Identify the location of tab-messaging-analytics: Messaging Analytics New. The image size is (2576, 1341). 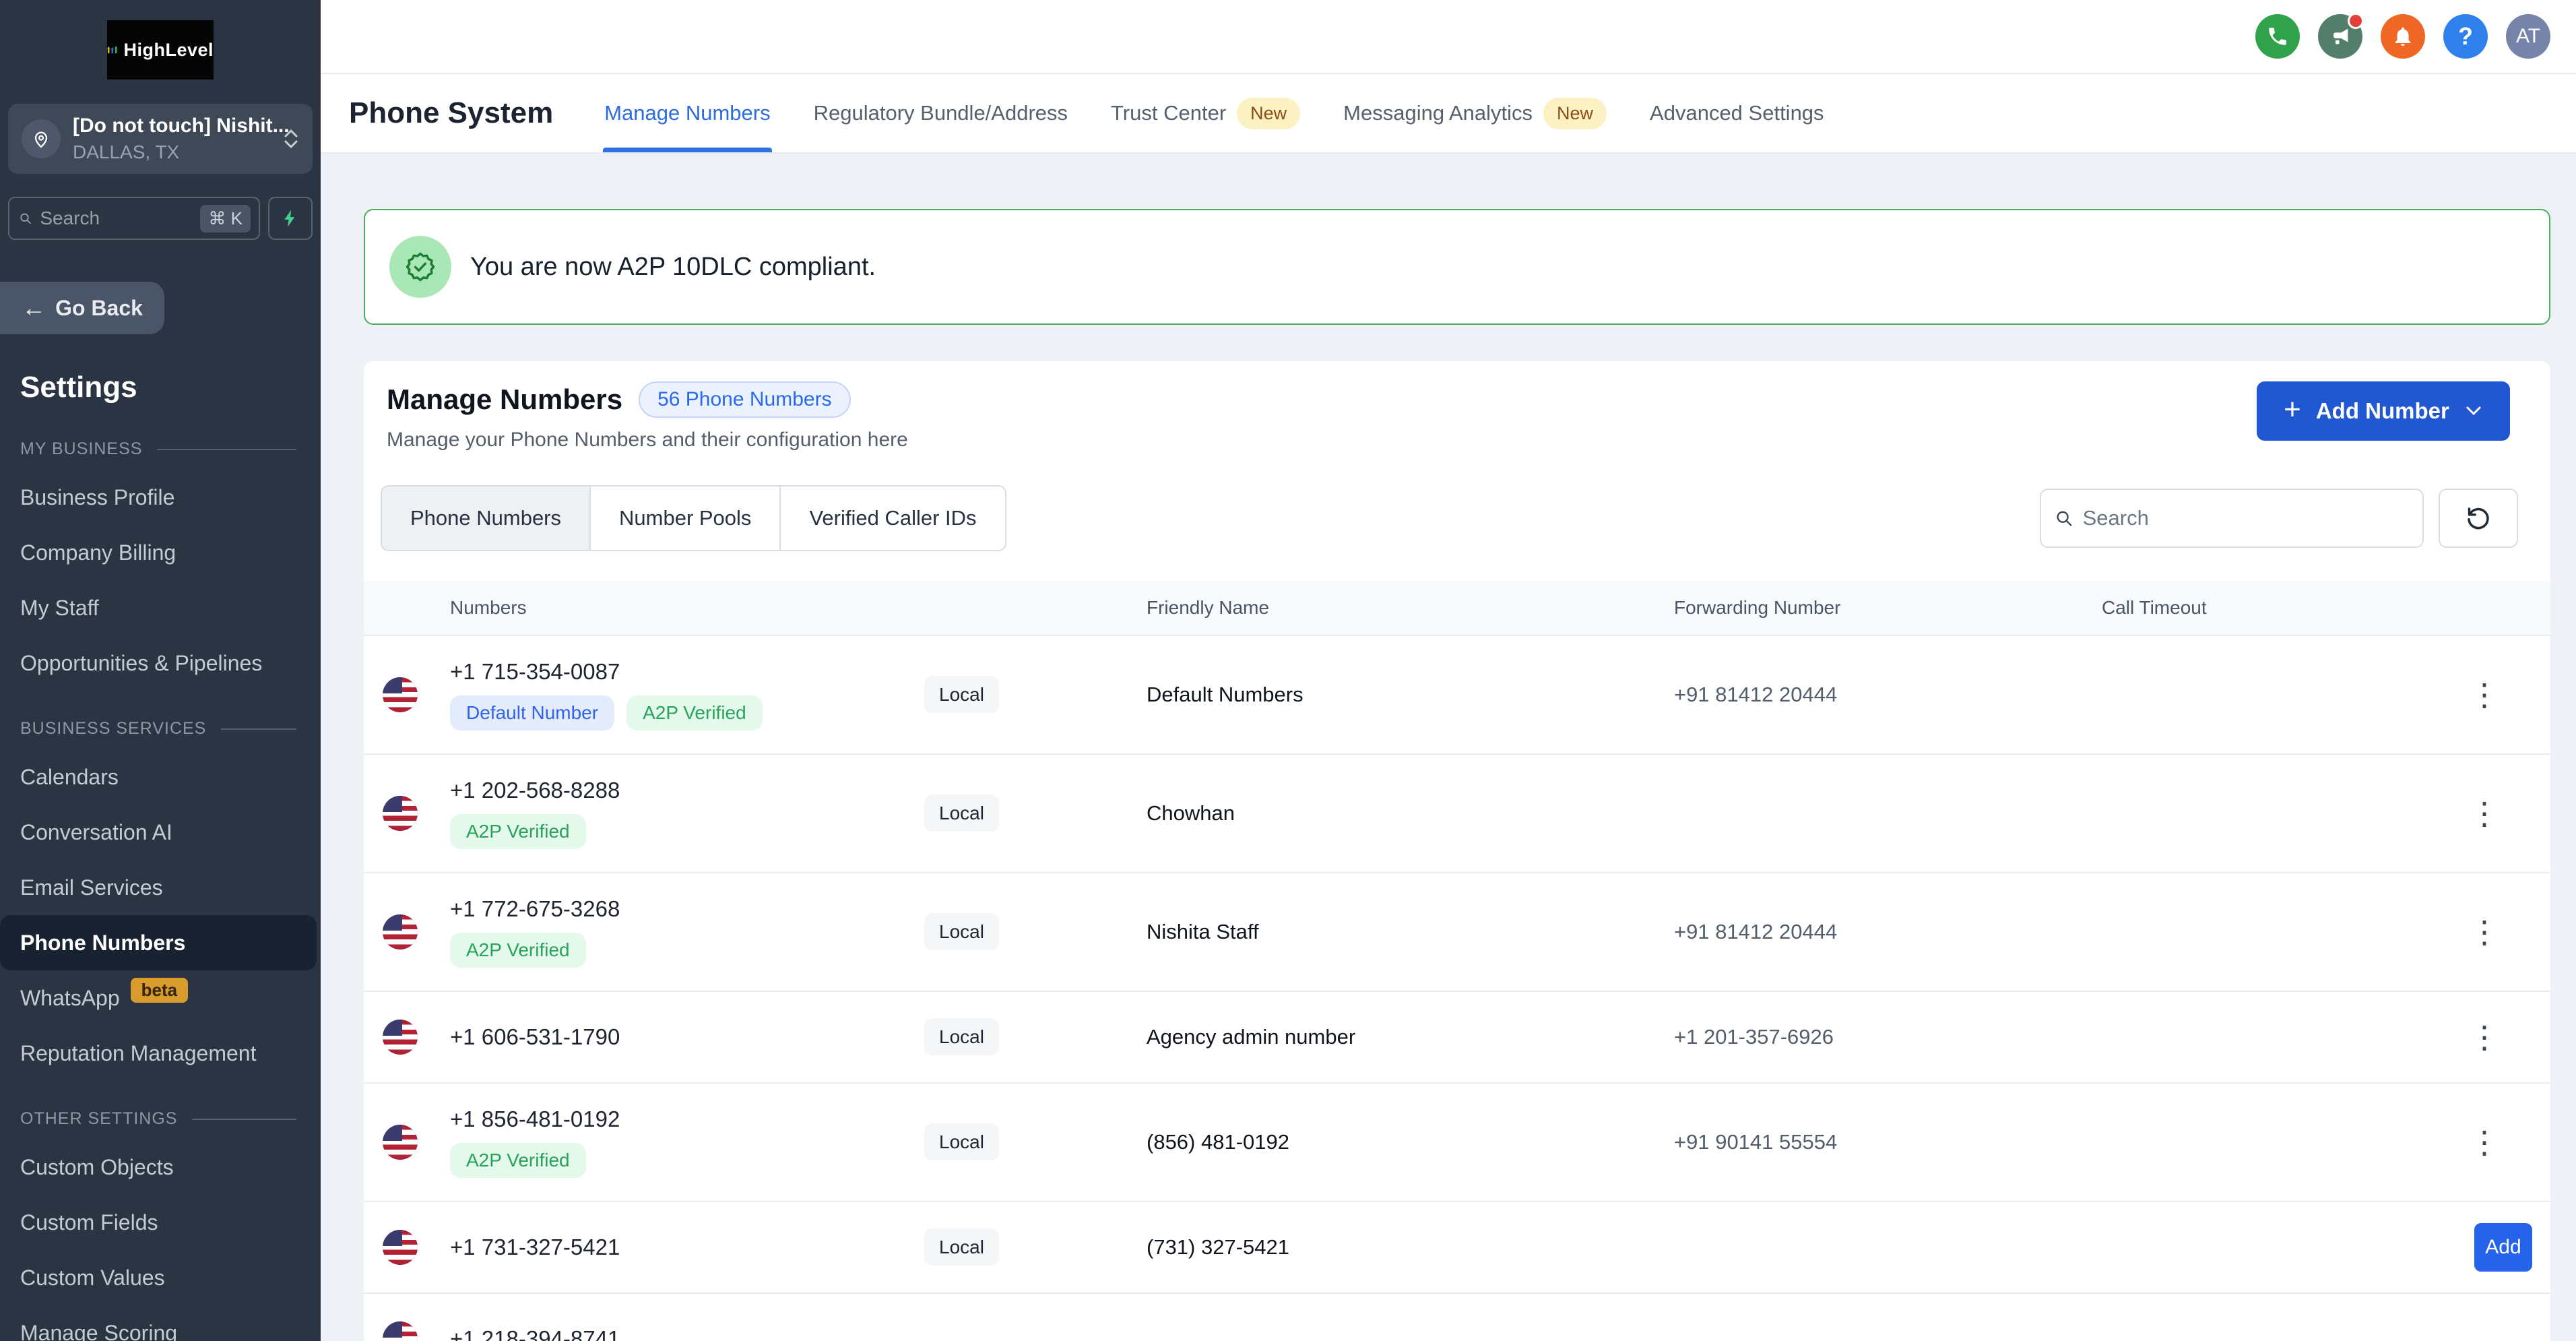
(1475, 113).